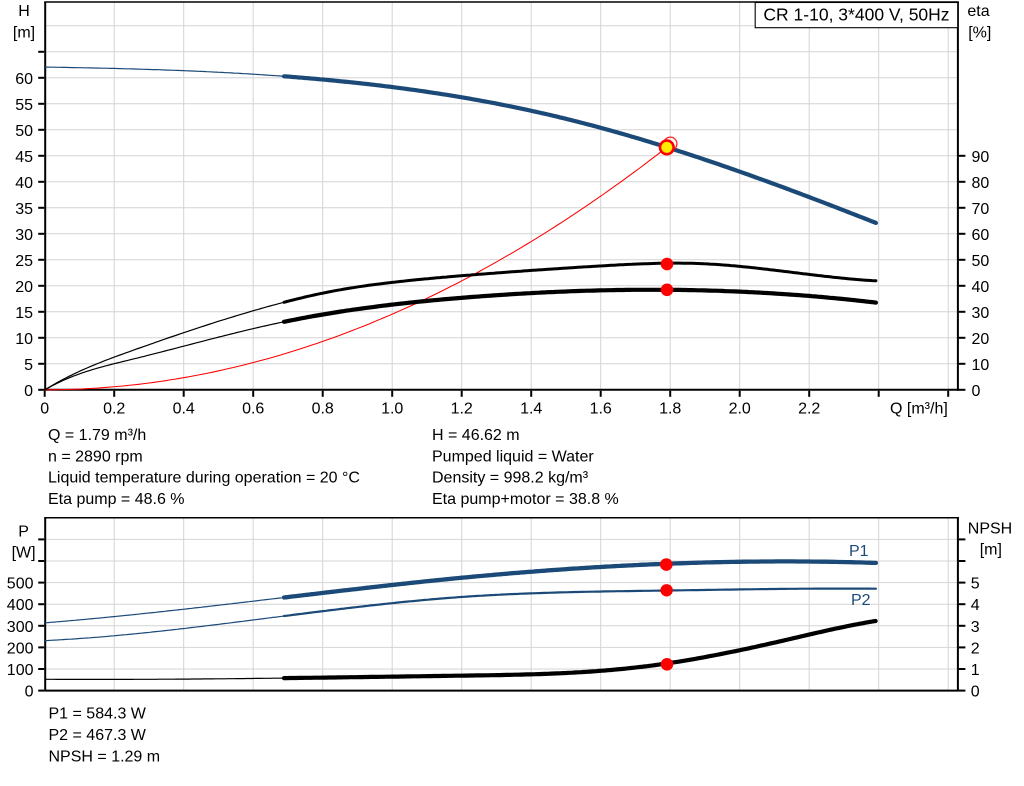 The height and width of the screenshot is (786, 1024). Describe the element at coordinates (105, 756) in the screenshot. I see `svg-text: NPSH = 1.29 m` at that location.